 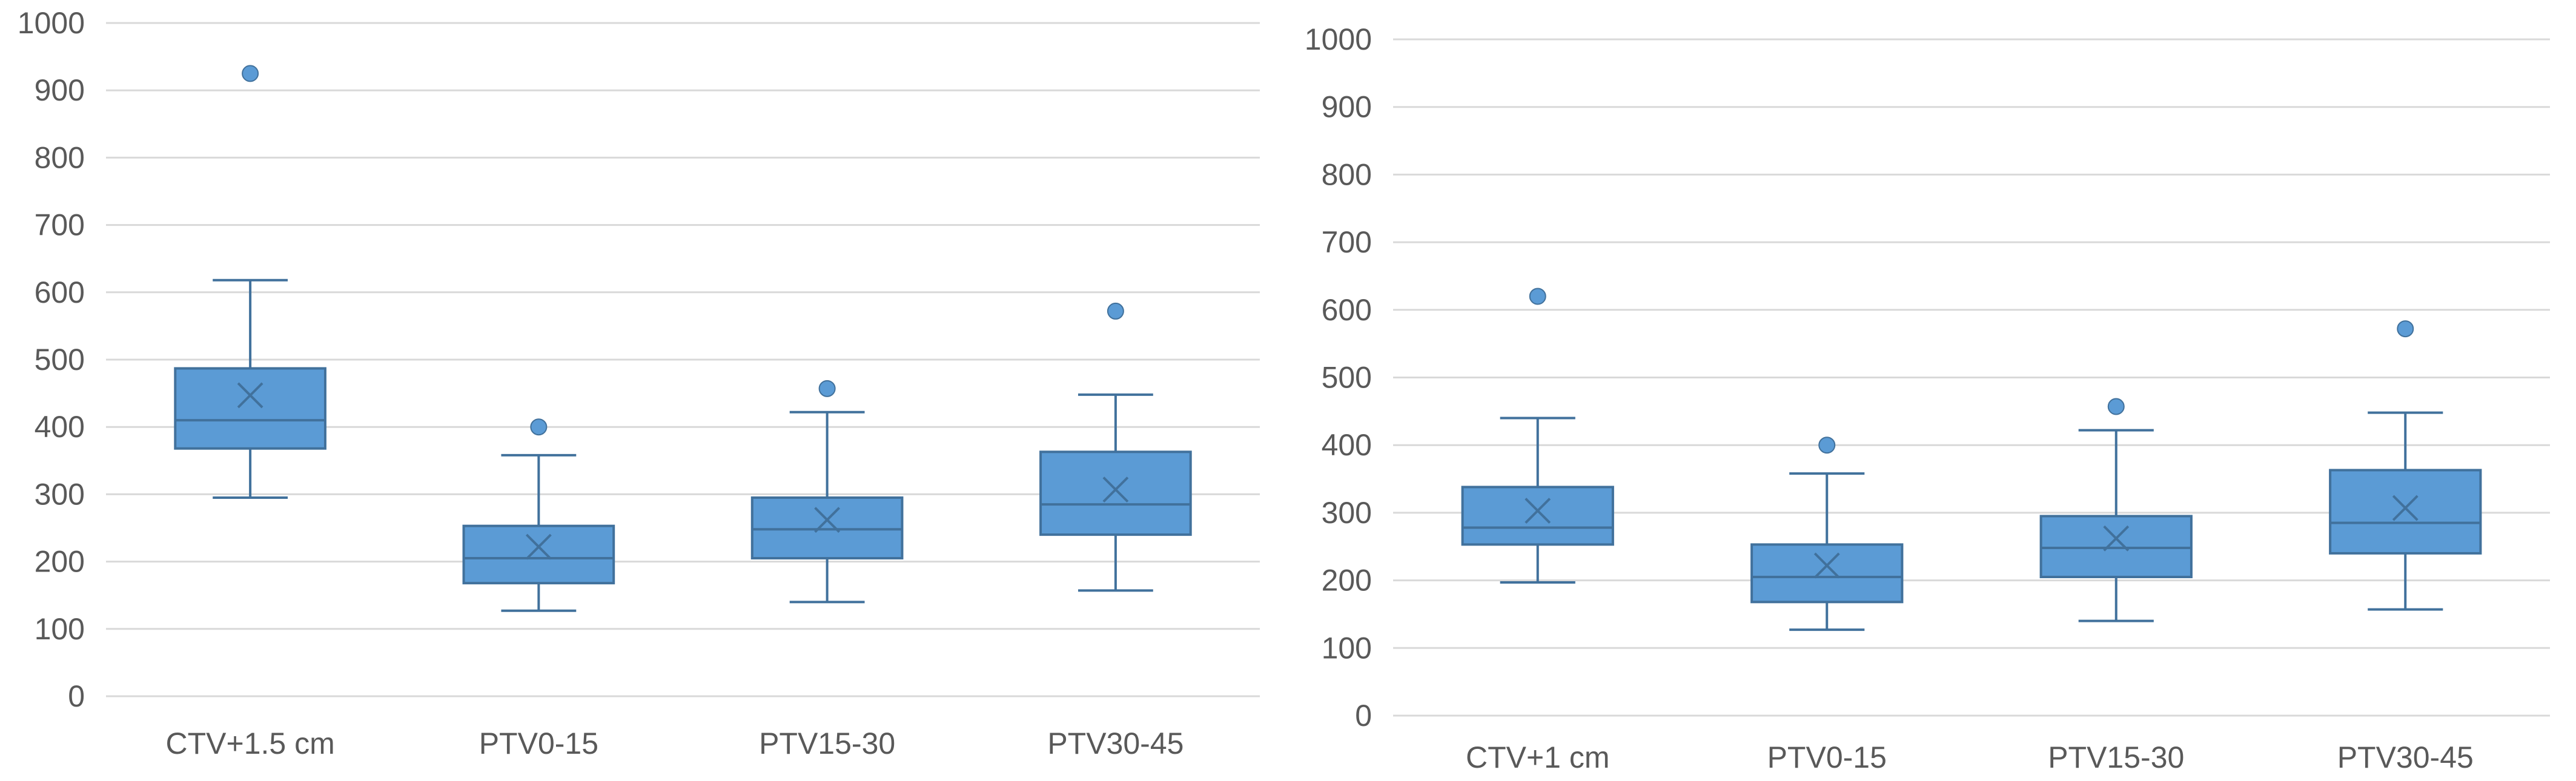 What do you see at coordinates (1538, 757) in the screenshot?
I see `category-label: CTV+1 cm` at bounding box center [1538, 757].